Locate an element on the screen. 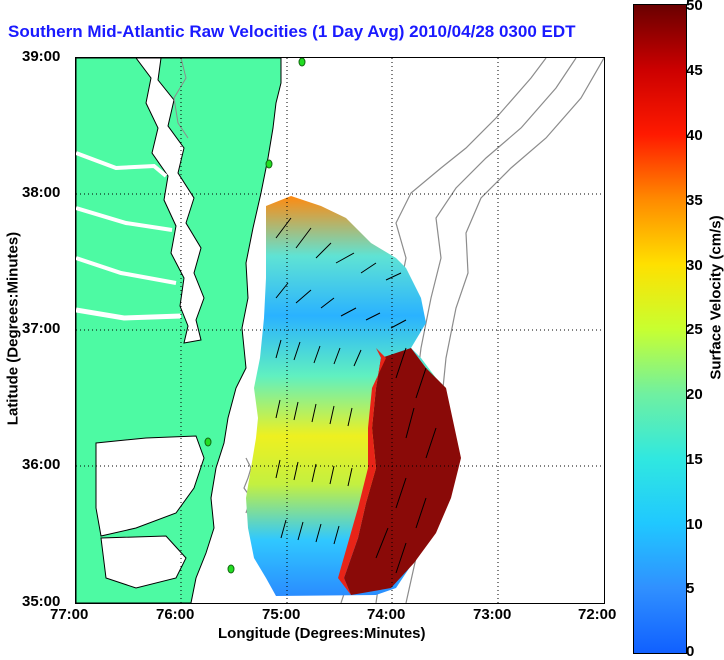 This screenshot has height=660, width=724. colorbar-gradient is located at coordinates (660, 329).